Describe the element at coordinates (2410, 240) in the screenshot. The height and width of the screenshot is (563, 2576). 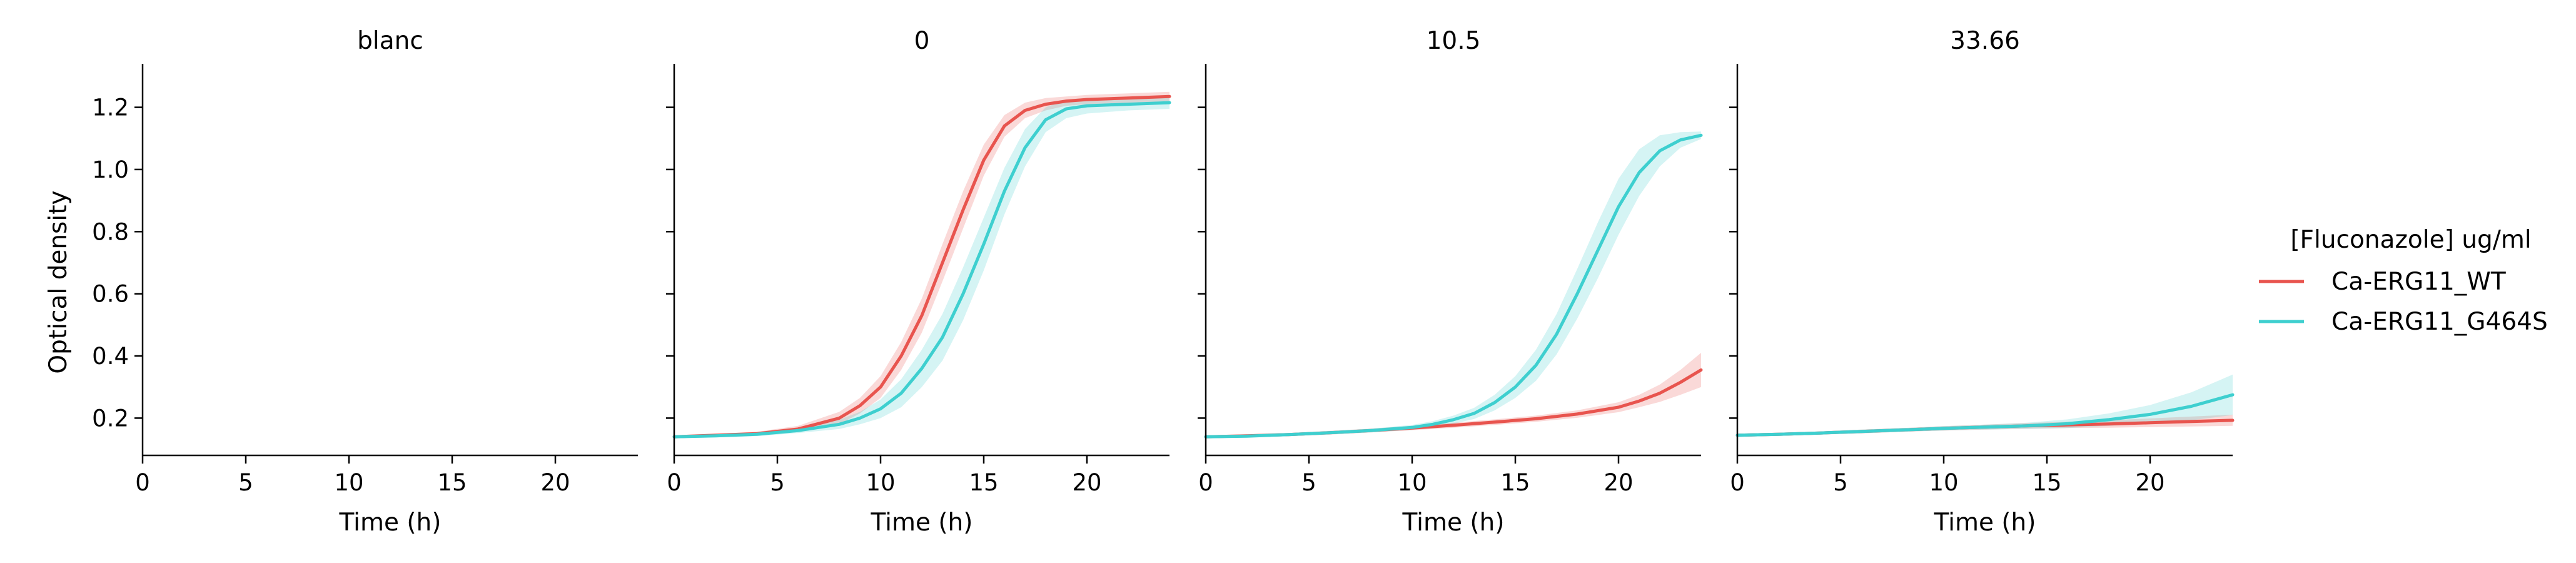
I see `legend-title: [Fluconazole] ug/ml` at that location.